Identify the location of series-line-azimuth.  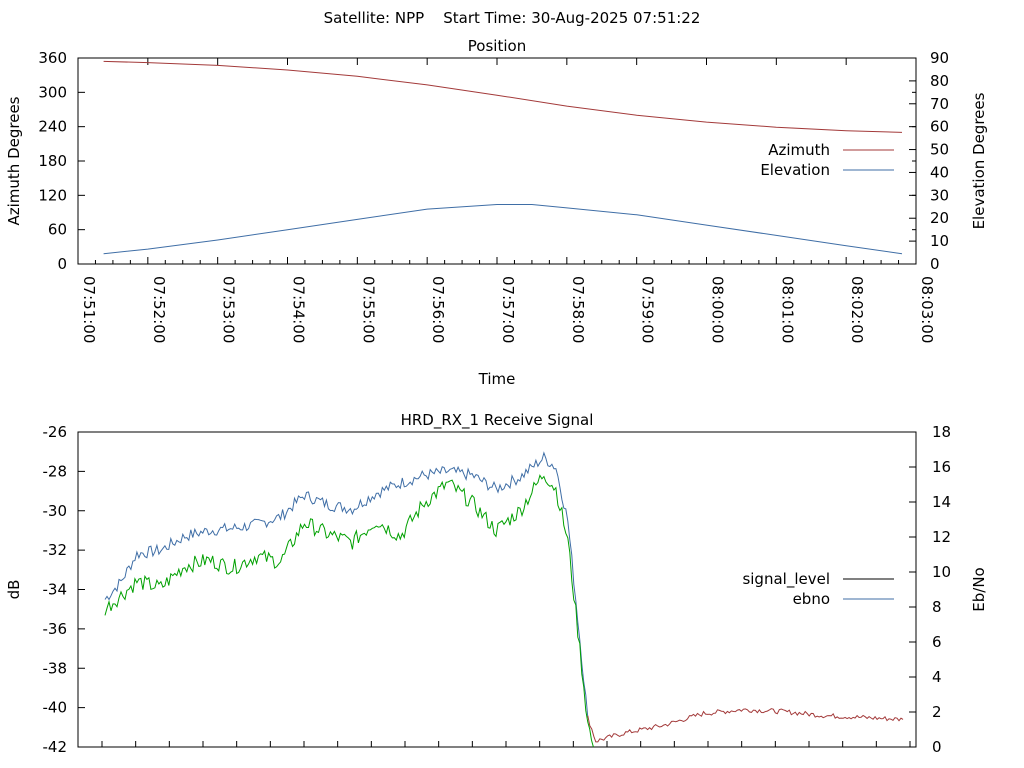
(503, 96).